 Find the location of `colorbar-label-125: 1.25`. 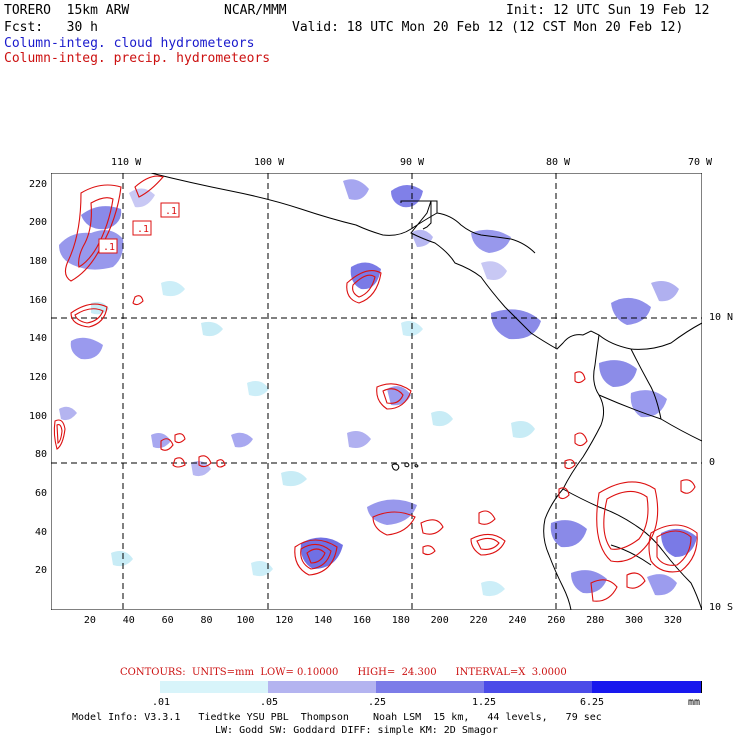

colorbar-label-125: 1.25 is located at coordinates (484, 702).